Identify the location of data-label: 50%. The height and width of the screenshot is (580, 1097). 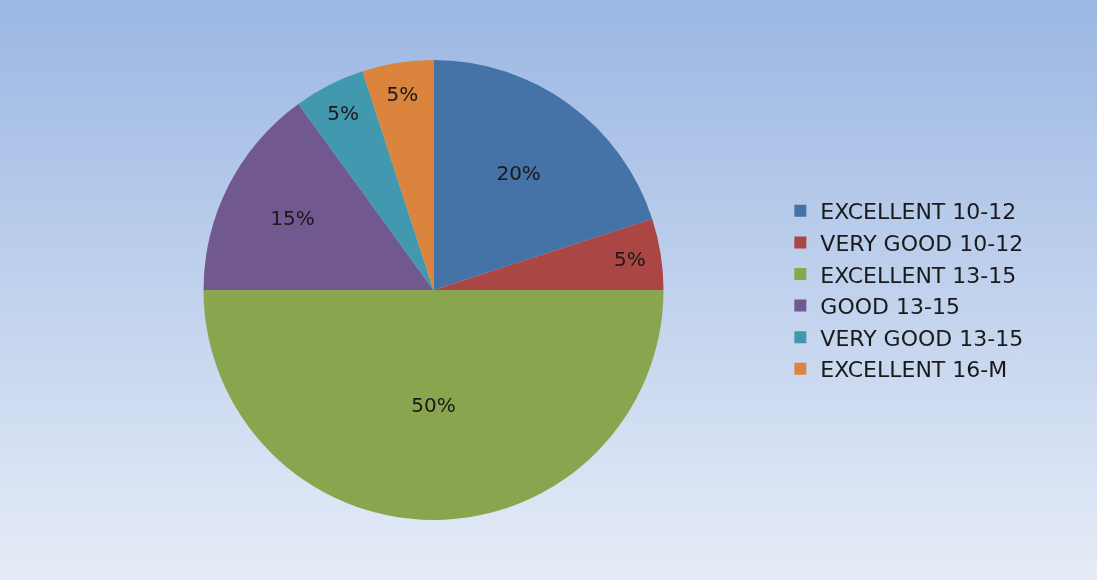
(433, 405).